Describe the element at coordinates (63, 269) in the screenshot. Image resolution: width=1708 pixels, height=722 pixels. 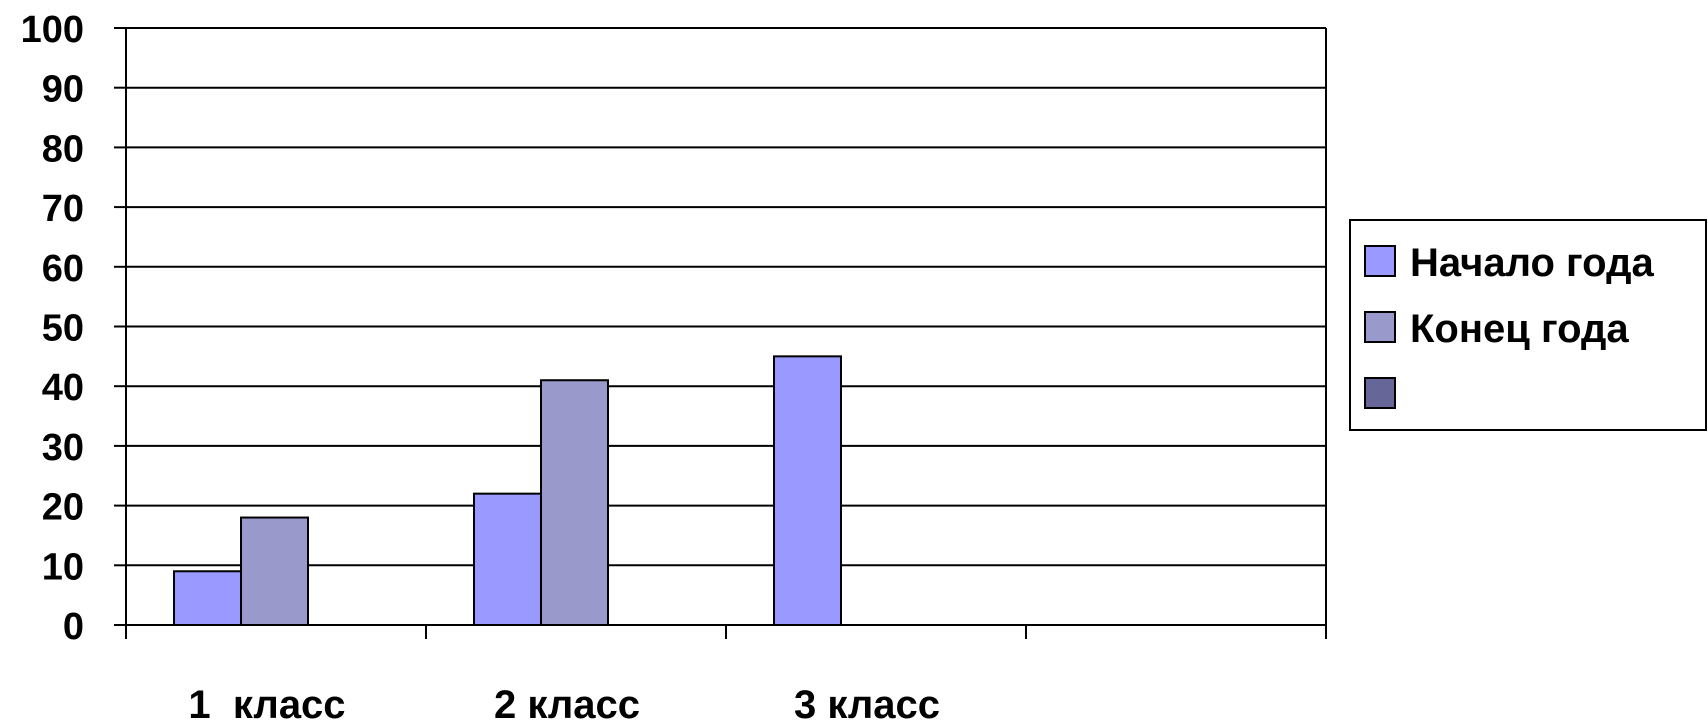
I see `y-tick-label: 60` at that location.